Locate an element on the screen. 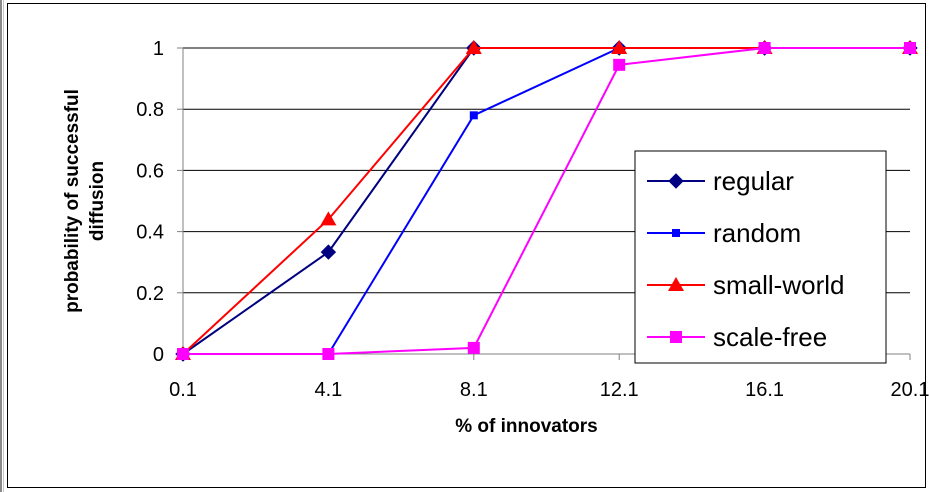 The width and height of the screenshot is (929, 492). legend-item-scale-free: scale-free is located at coordinates (737, 337).